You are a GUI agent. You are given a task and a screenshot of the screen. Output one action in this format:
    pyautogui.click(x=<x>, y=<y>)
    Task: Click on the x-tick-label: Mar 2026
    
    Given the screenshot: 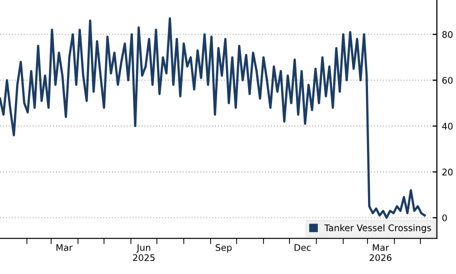 What is the action you would take?
    pyautogui.click(x=381, y=253)
    